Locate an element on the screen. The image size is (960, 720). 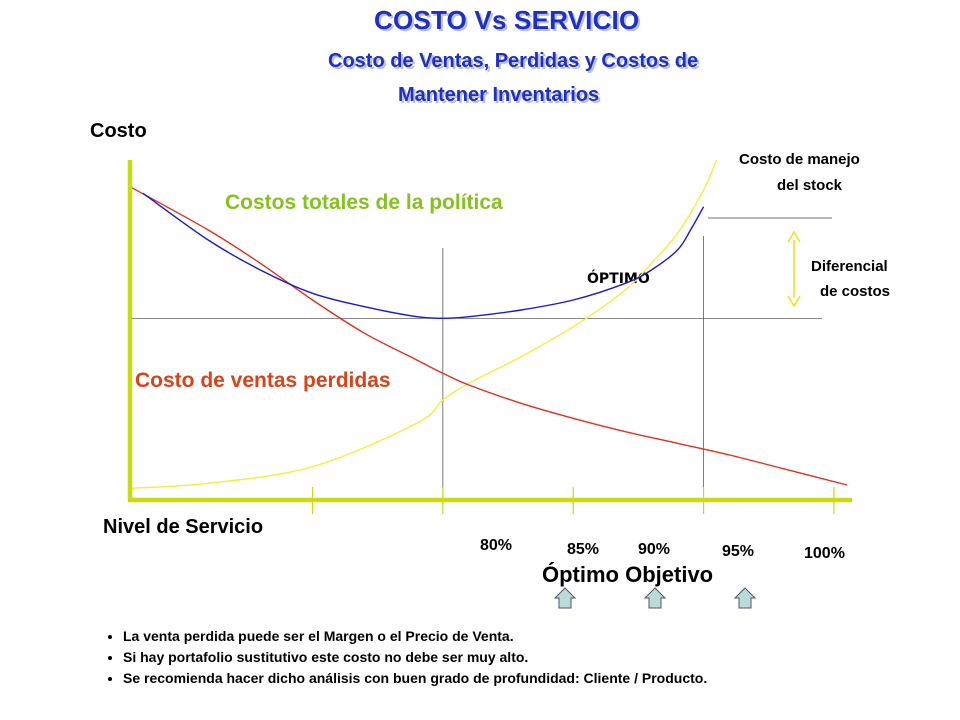
page-subtitle-line1: Costo de Ventas, Perdidas y Costos de is located at coordinates (513, 61).